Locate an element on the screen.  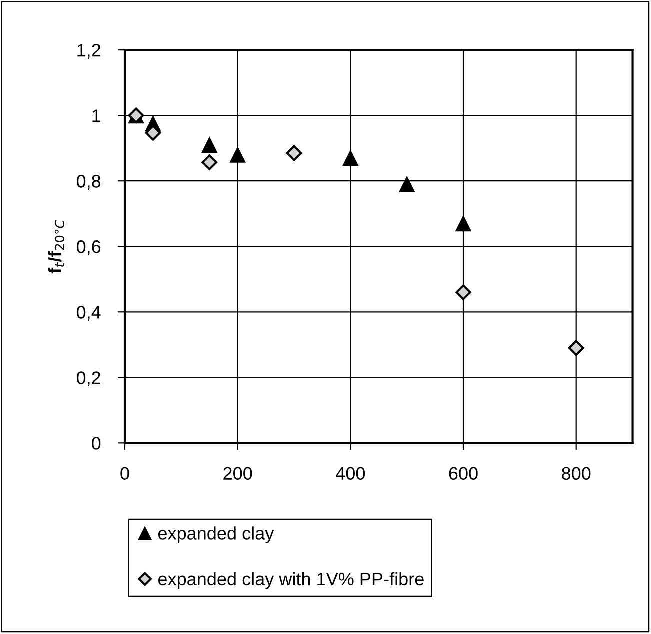
x-tick-label: 200 is located at coordinates (238, 473).